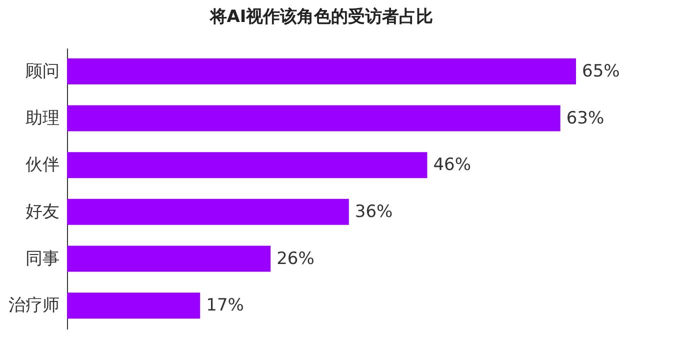 Image resolution: width=690 pixels, height=341 pixels. Describe the element at coordinates (43, 71) in the screenshot. I see `y-tick-label: 顾问` at that location.